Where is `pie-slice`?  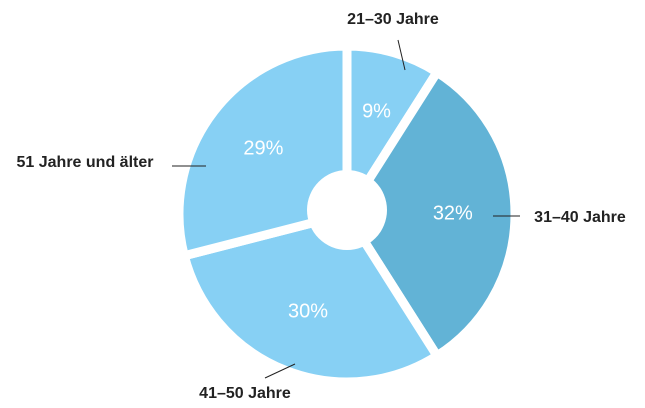
pie-slice is located at coordinates (263, 151).